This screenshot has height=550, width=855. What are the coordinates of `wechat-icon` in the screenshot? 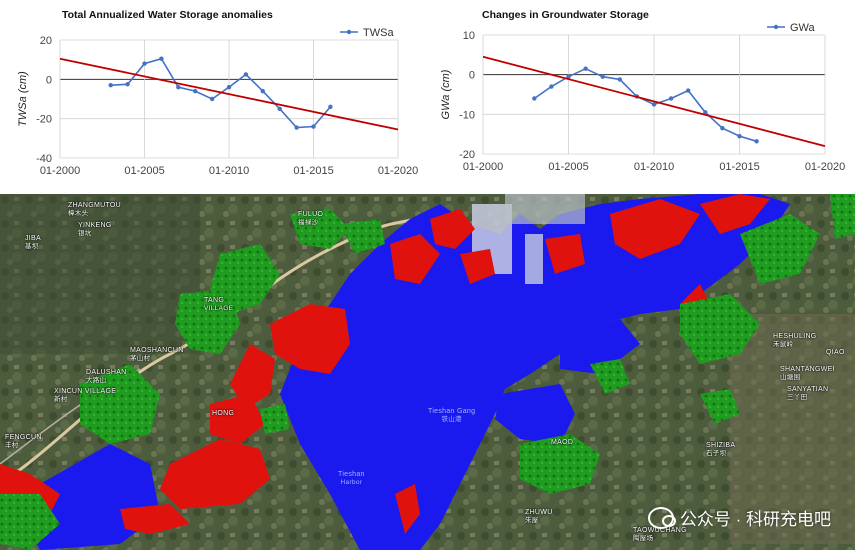 It's located at (661, 517).